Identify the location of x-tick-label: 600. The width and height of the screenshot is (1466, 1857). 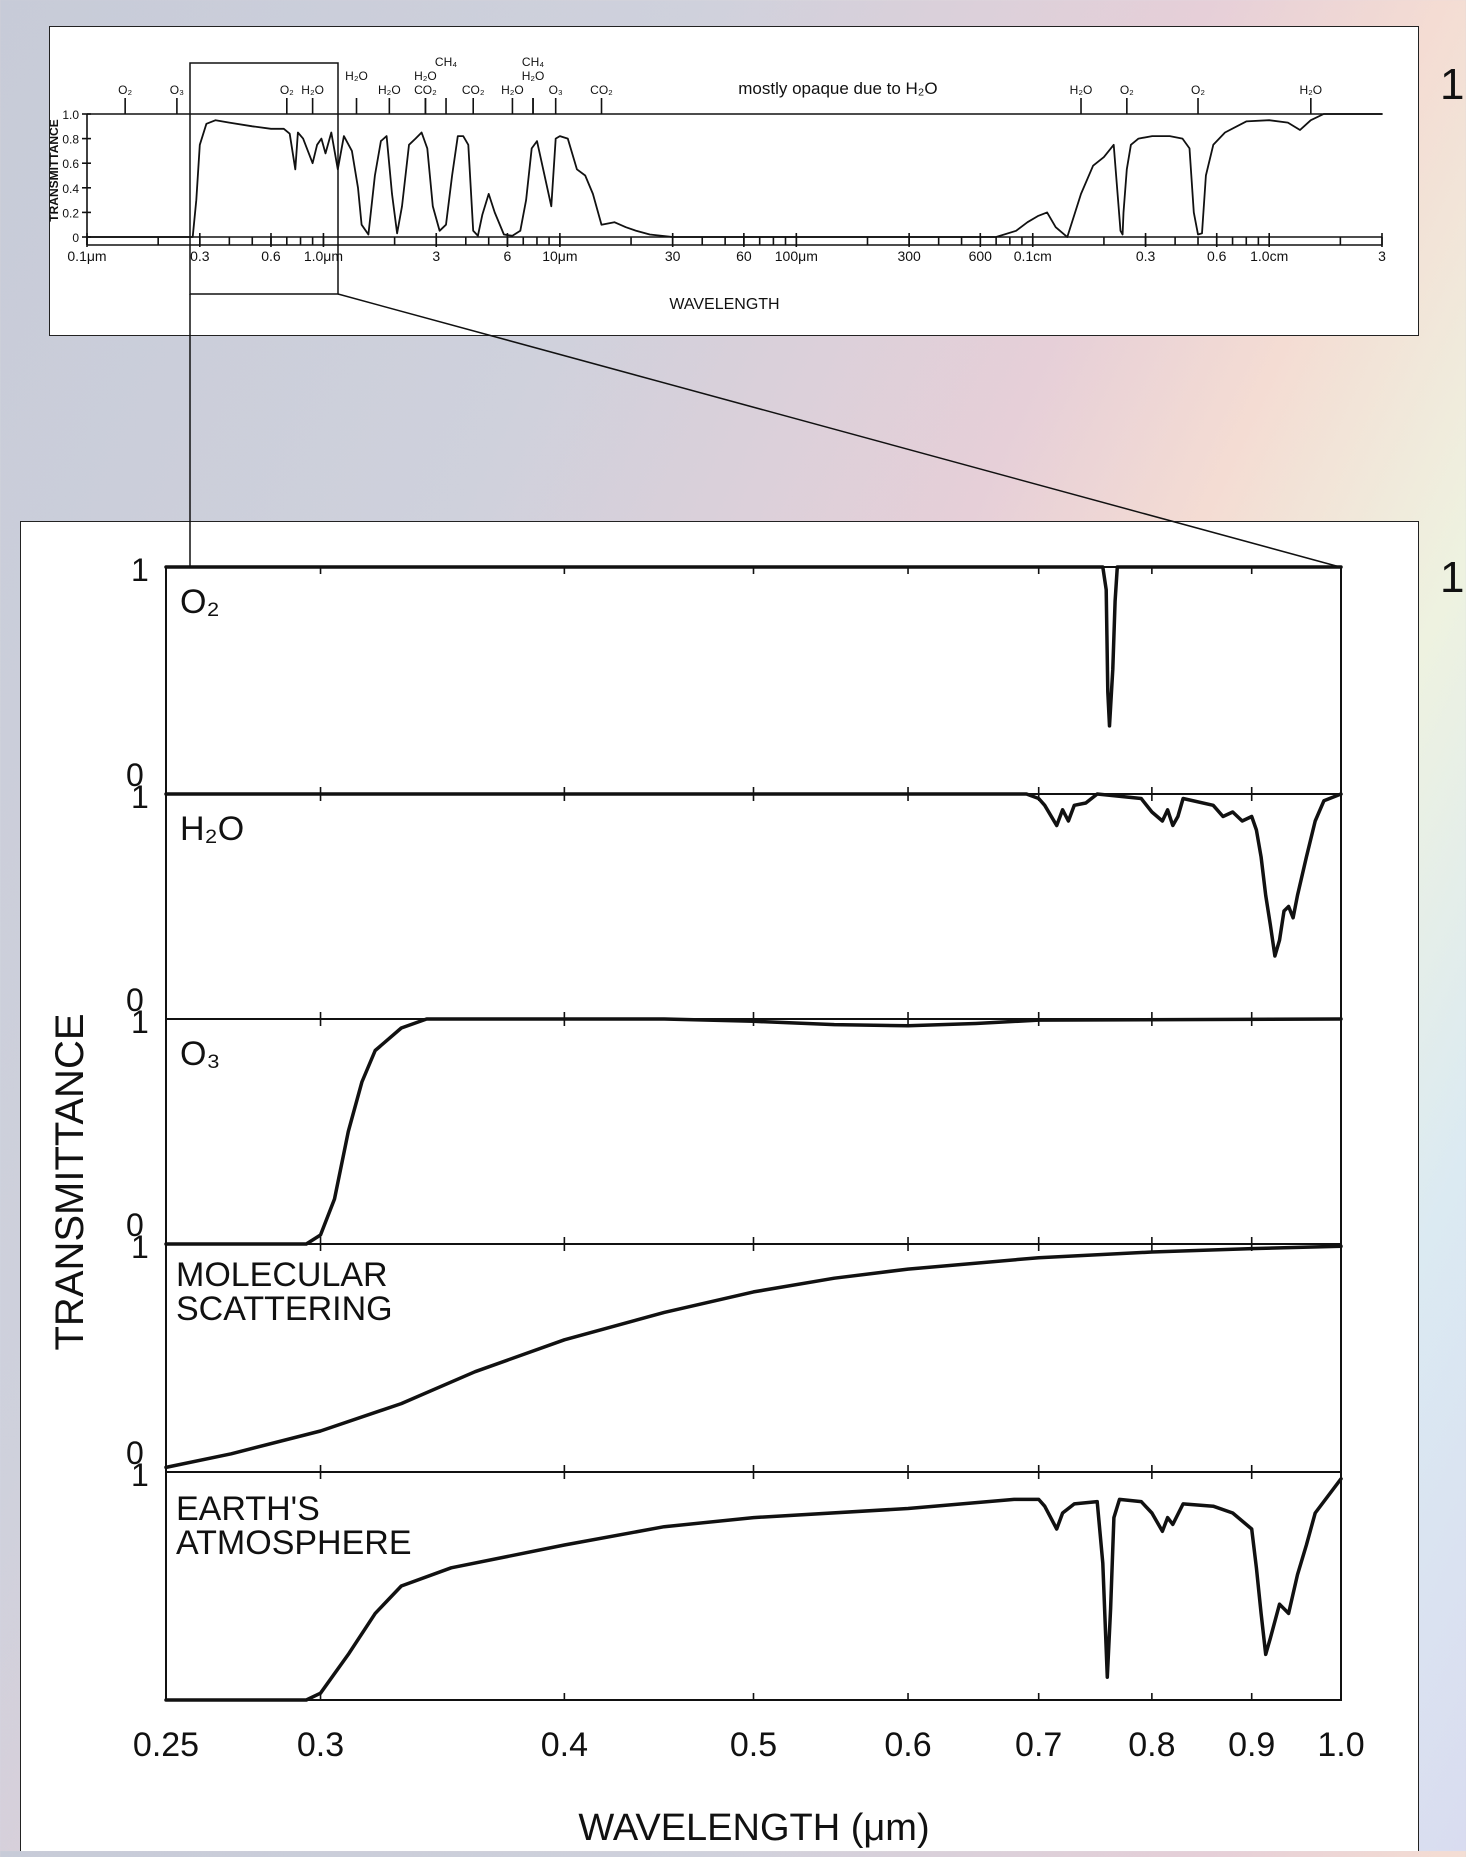
(981, 256).